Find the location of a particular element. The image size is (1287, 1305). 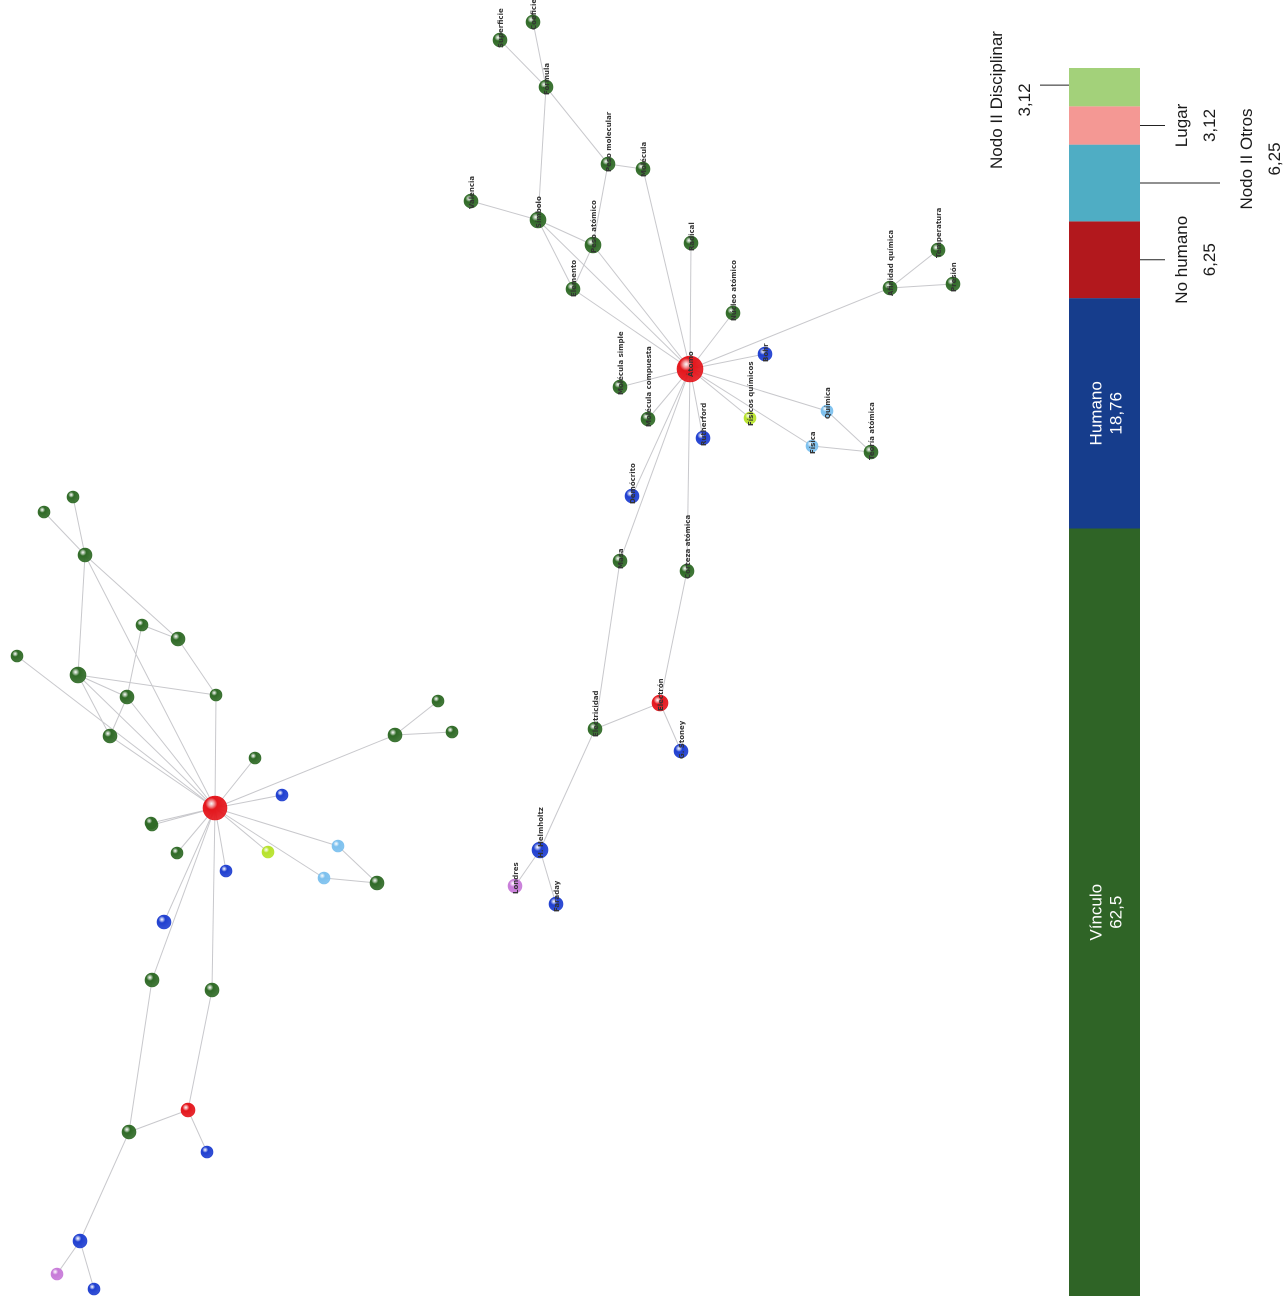

labeled-node-masa is located at coordinates (620, 561).